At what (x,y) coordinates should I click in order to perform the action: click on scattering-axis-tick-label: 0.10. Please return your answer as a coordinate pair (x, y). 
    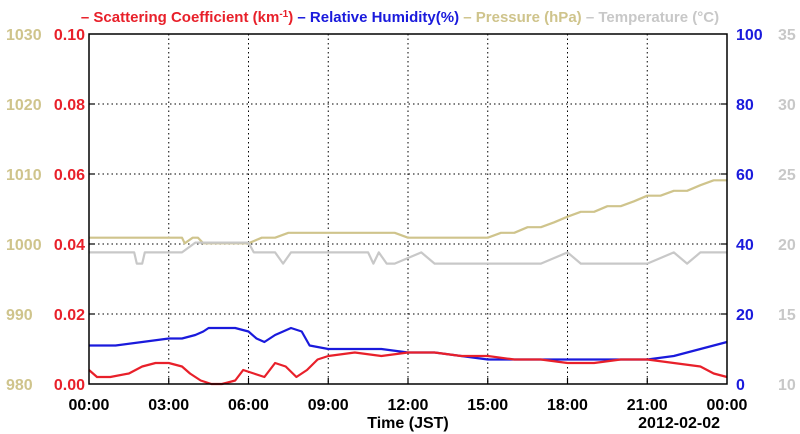
    Looking at the image, I should click on (69, 35).